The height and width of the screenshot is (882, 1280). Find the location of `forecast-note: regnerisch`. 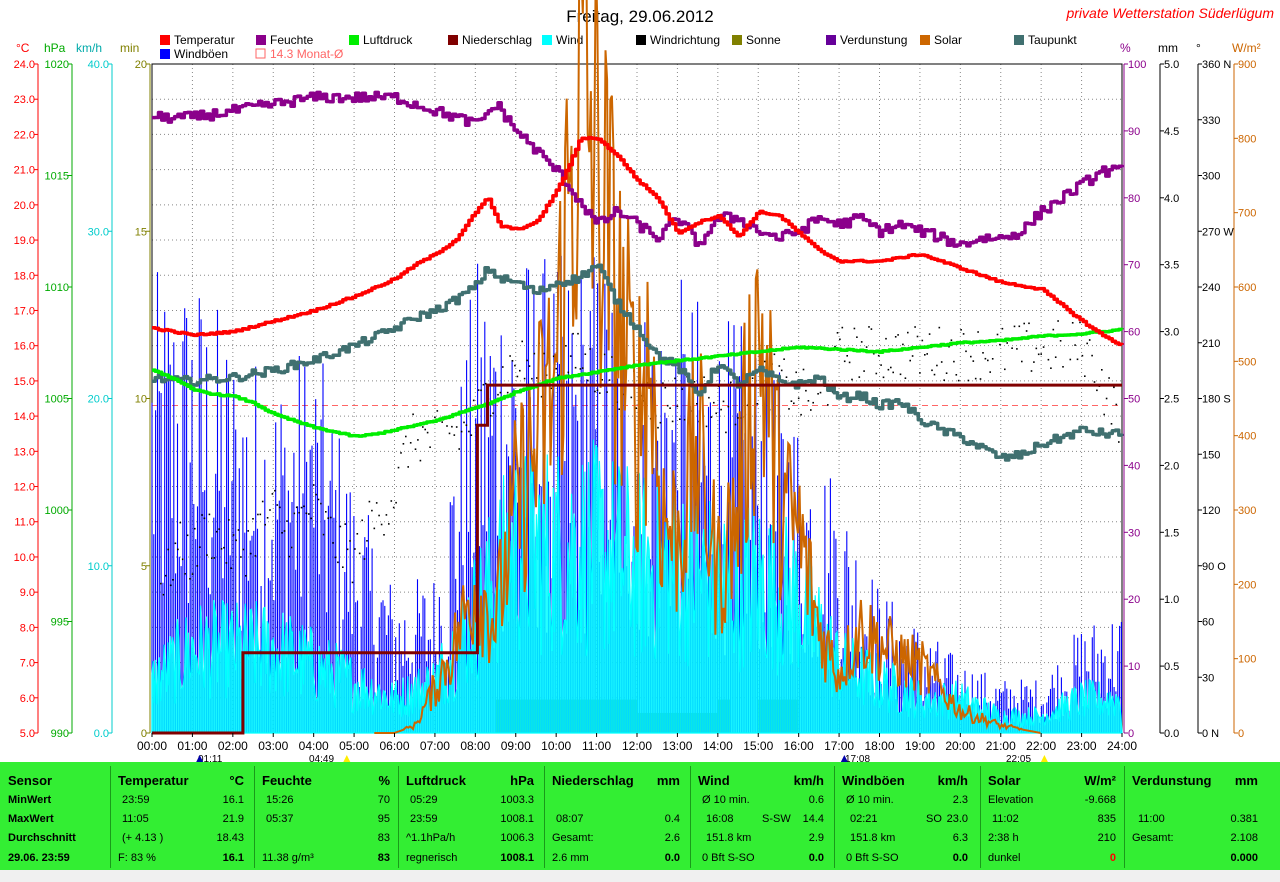

forecast-note: regnerisch is located at coordinates (432, 858).